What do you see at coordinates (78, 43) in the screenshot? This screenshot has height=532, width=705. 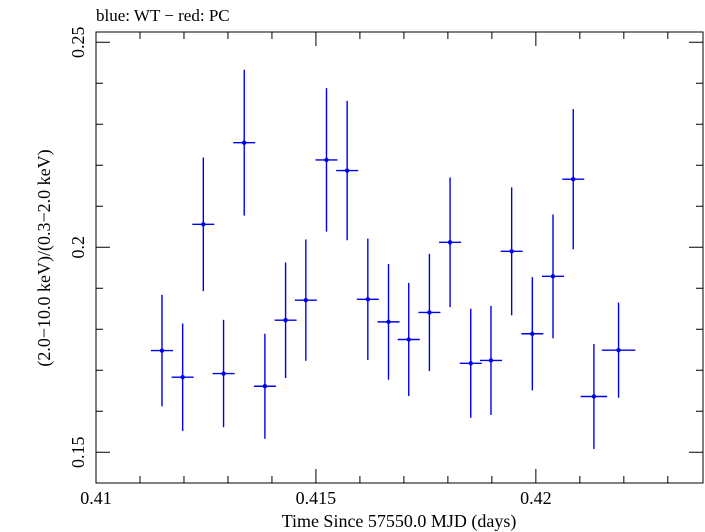 I see `y-tick-label: 0.25` at bounding box center [78, 43].